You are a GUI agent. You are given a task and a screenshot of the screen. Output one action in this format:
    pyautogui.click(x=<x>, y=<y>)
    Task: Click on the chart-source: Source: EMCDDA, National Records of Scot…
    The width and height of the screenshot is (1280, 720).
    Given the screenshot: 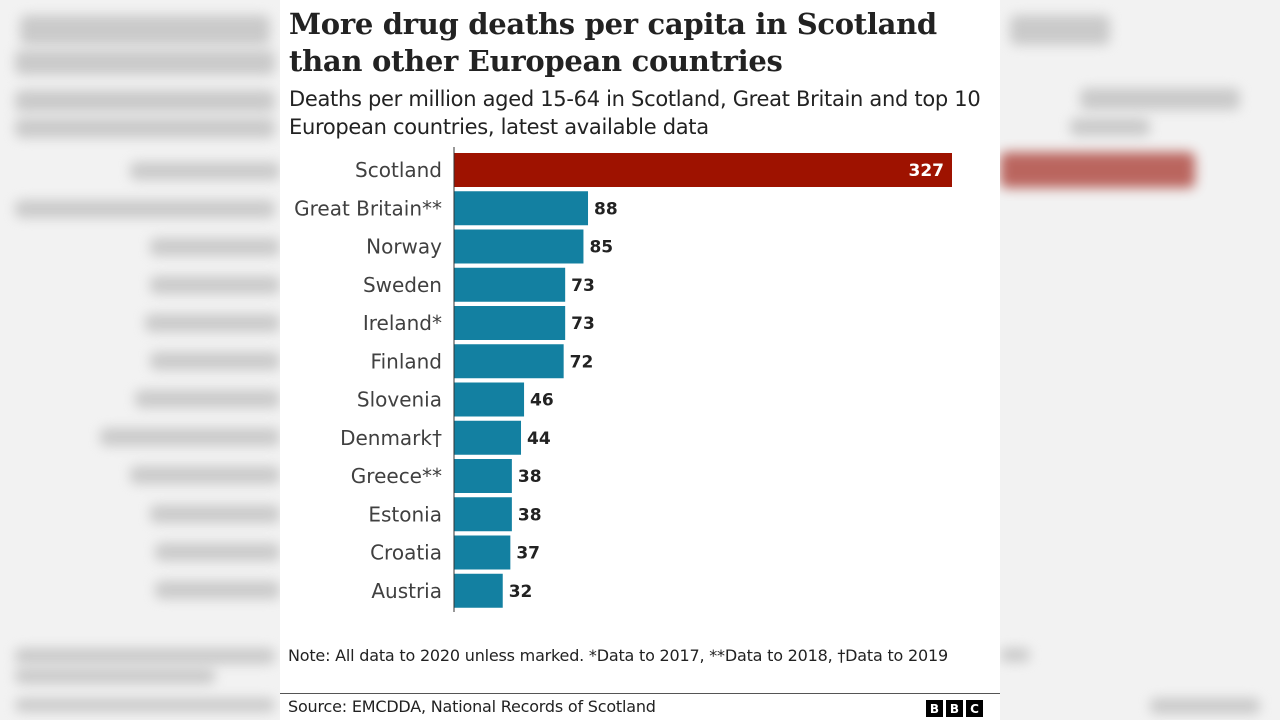 What is the action you would take?
    pyautogui.click(x=472, y=706)
    